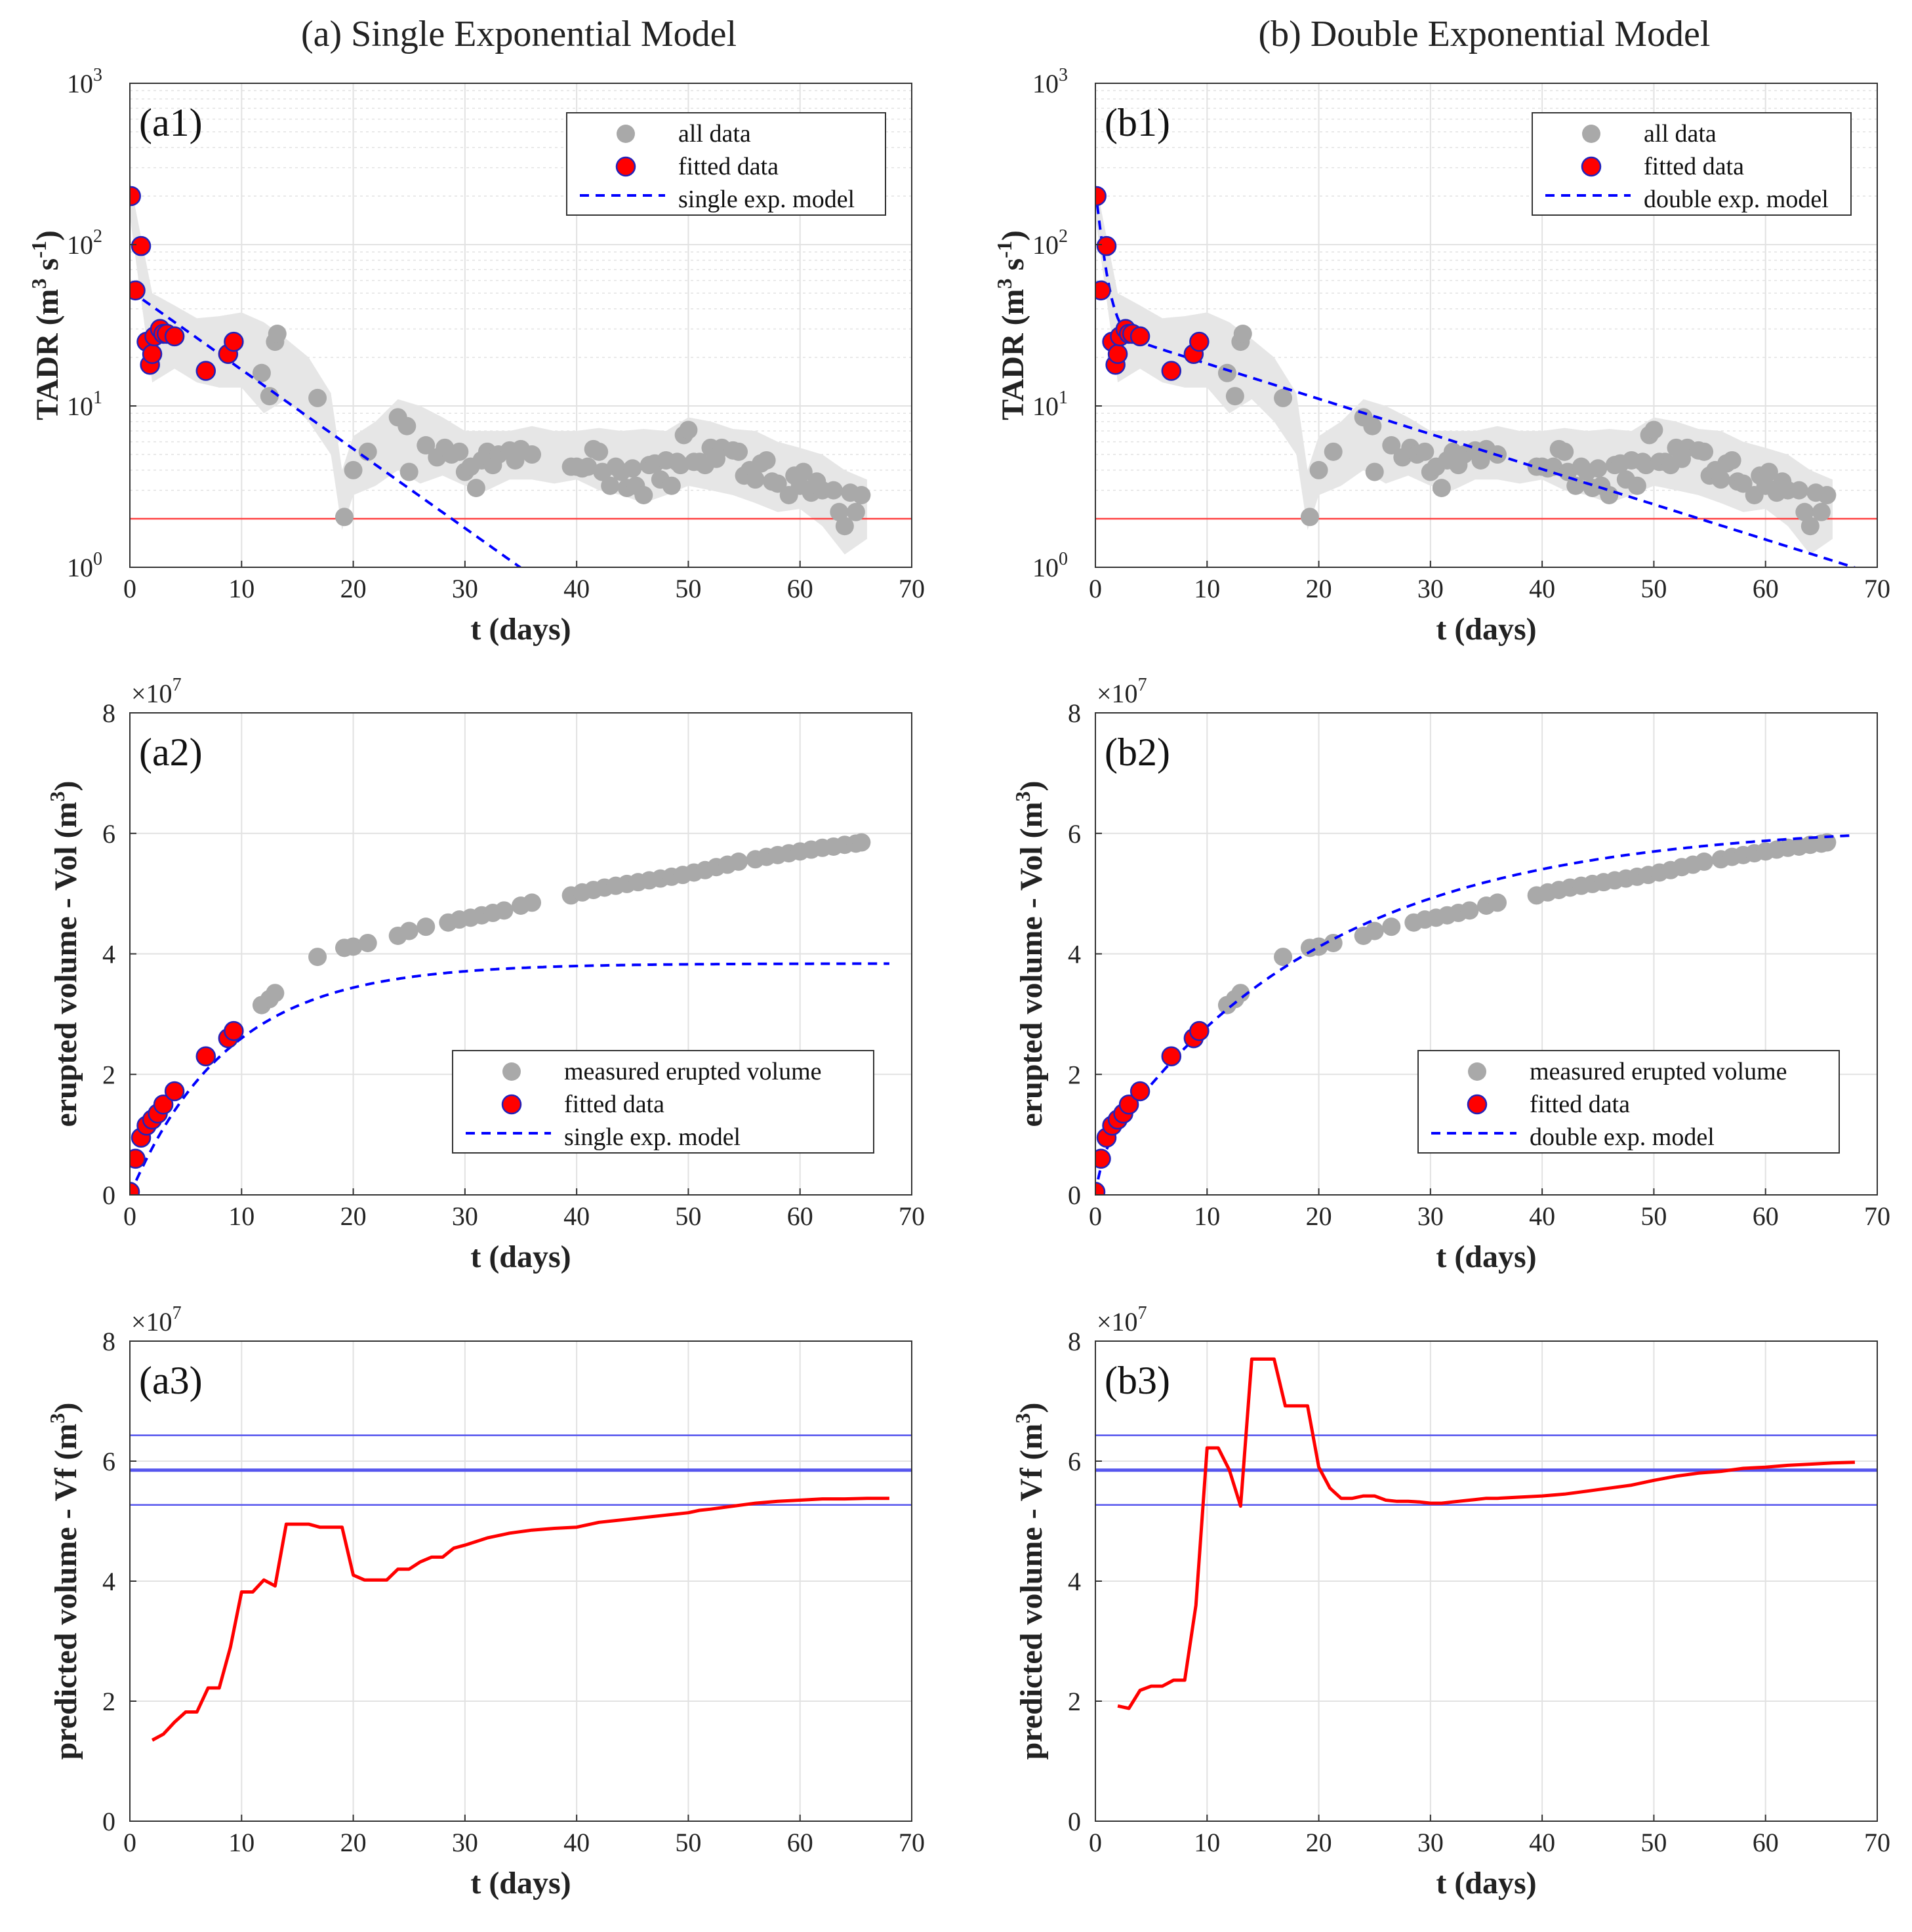  Describe the element at coordinates (1117, 693) in the screenshot. I see `multiplier-base: ×10` at that location.